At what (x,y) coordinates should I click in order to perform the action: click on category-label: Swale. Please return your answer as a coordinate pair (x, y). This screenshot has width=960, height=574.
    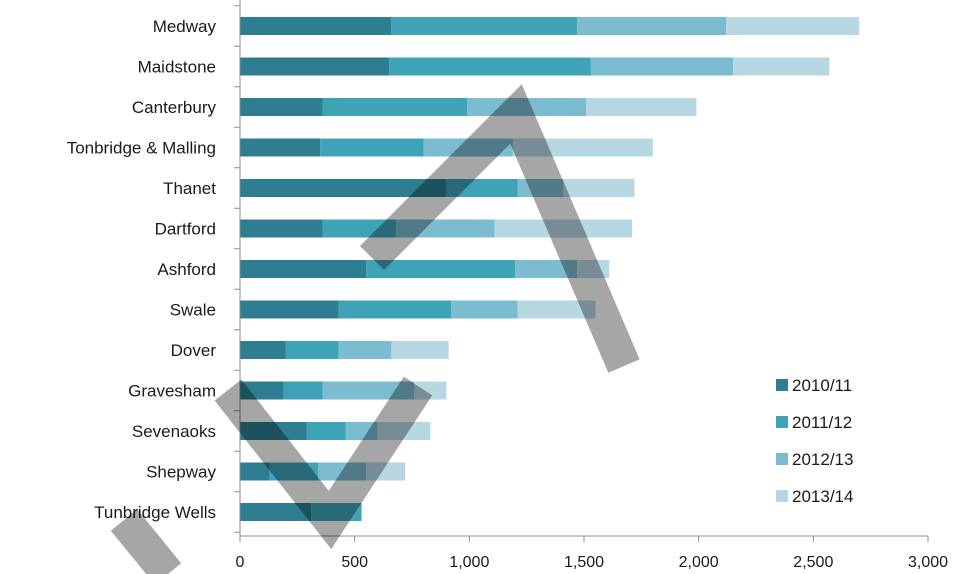
    Looking at the image, I should click on (193, 310).